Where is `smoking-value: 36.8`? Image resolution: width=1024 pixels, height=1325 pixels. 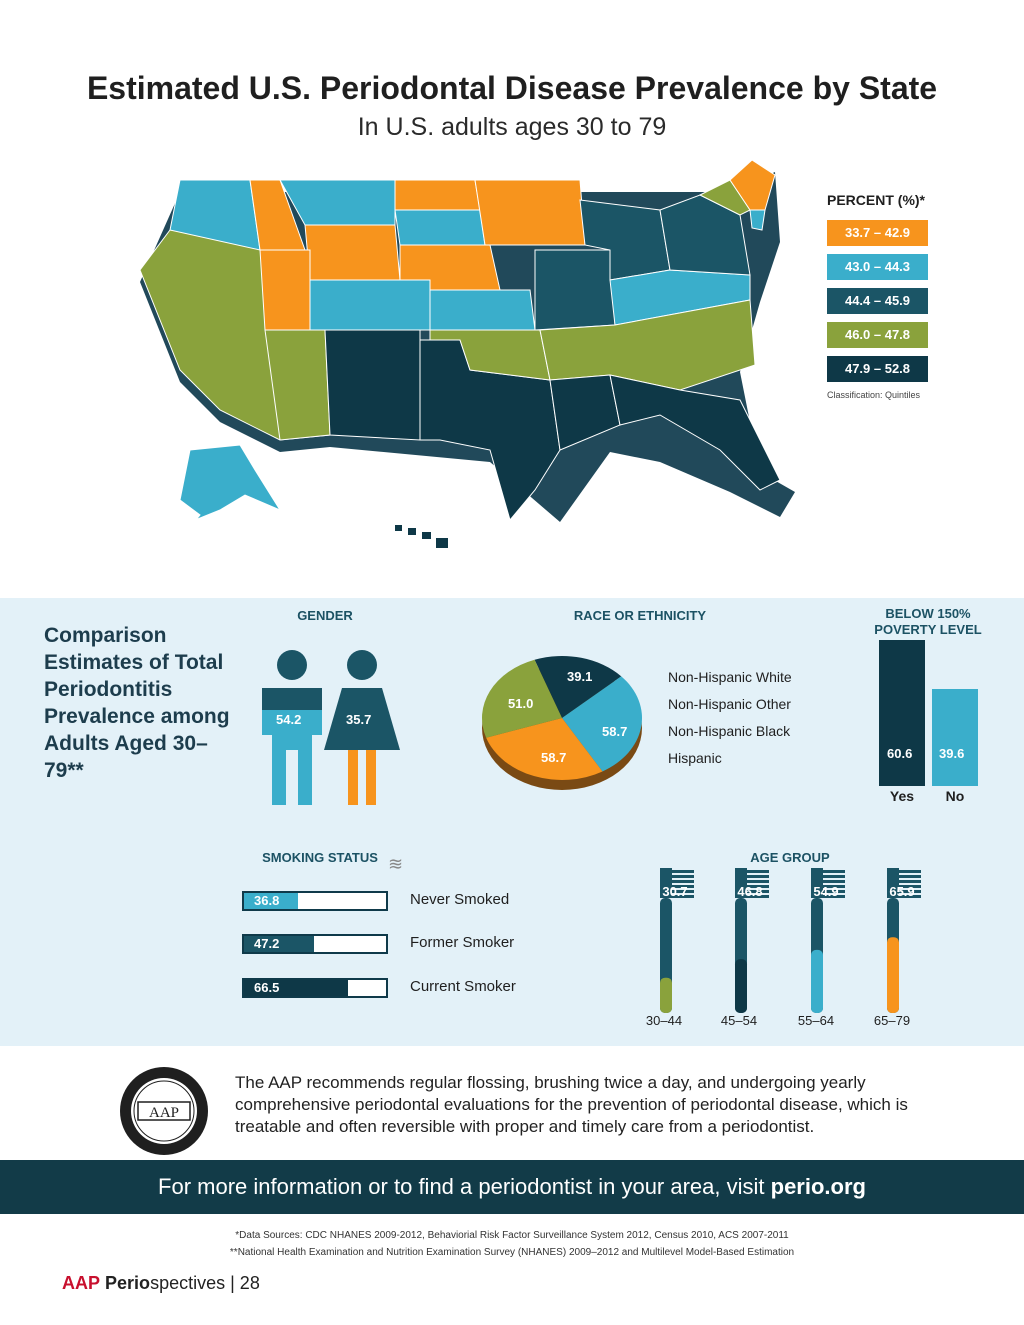
smoking-value: 36.8 is located at coordinates (267, 900).